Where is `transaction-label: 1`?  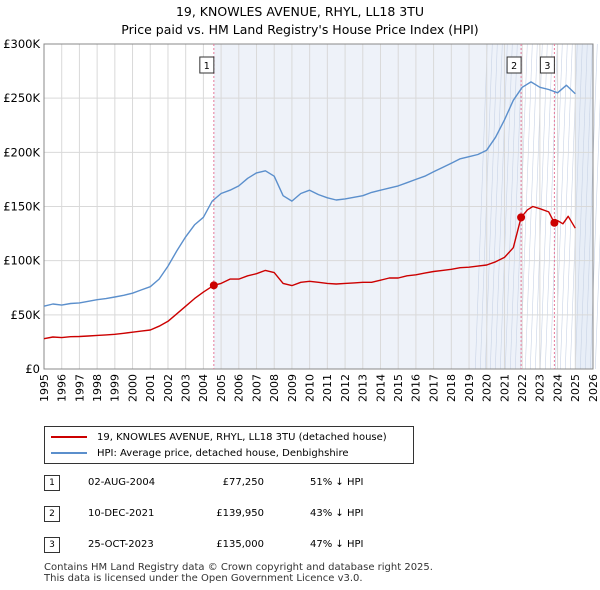 transaction-label: 1 is located at coordinates (207, 66).